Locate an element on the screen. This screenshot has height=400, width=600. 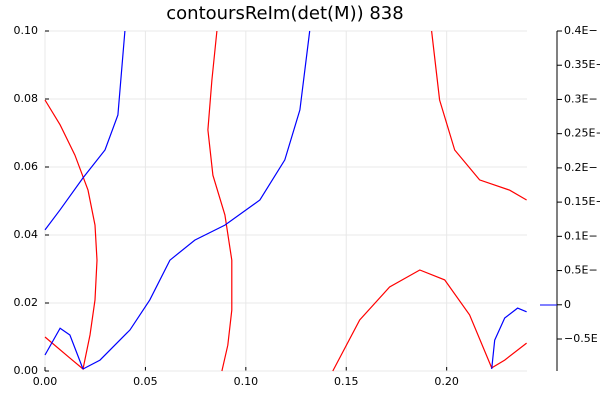
colorbar-tick-label: 0.2E− is located at coordinates (581, 167).